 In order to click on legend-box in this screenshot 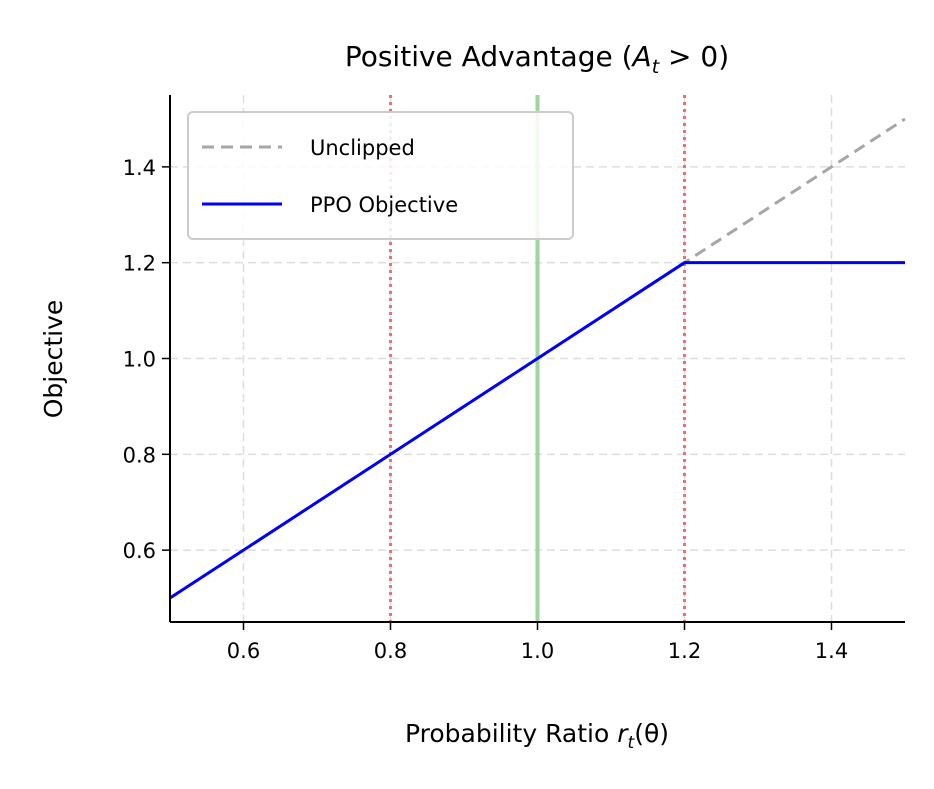, I will do `click(380, 175)`.